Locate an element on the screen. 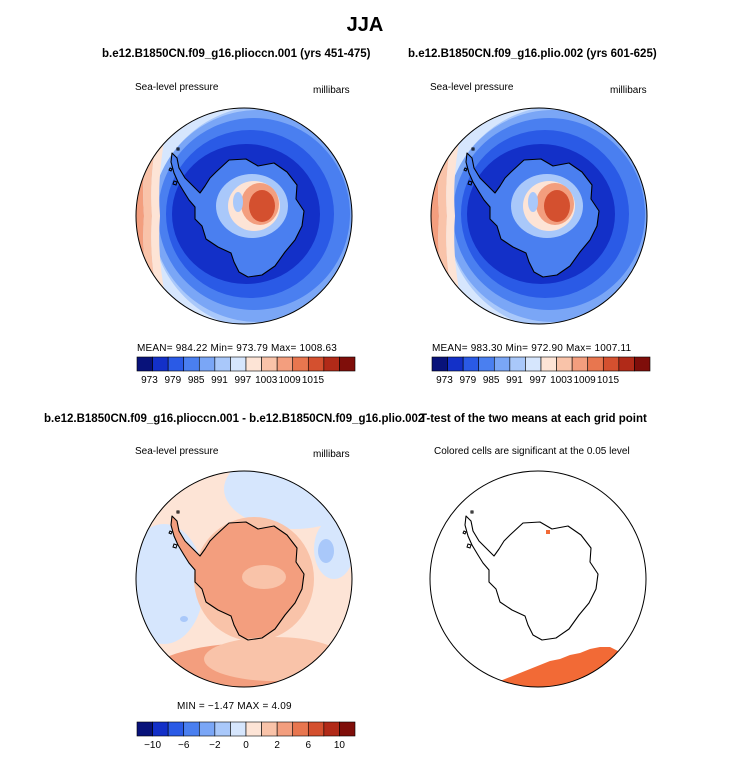 The image size is (730, 782). panel1-colorbar is located at coordinates (246, 364).